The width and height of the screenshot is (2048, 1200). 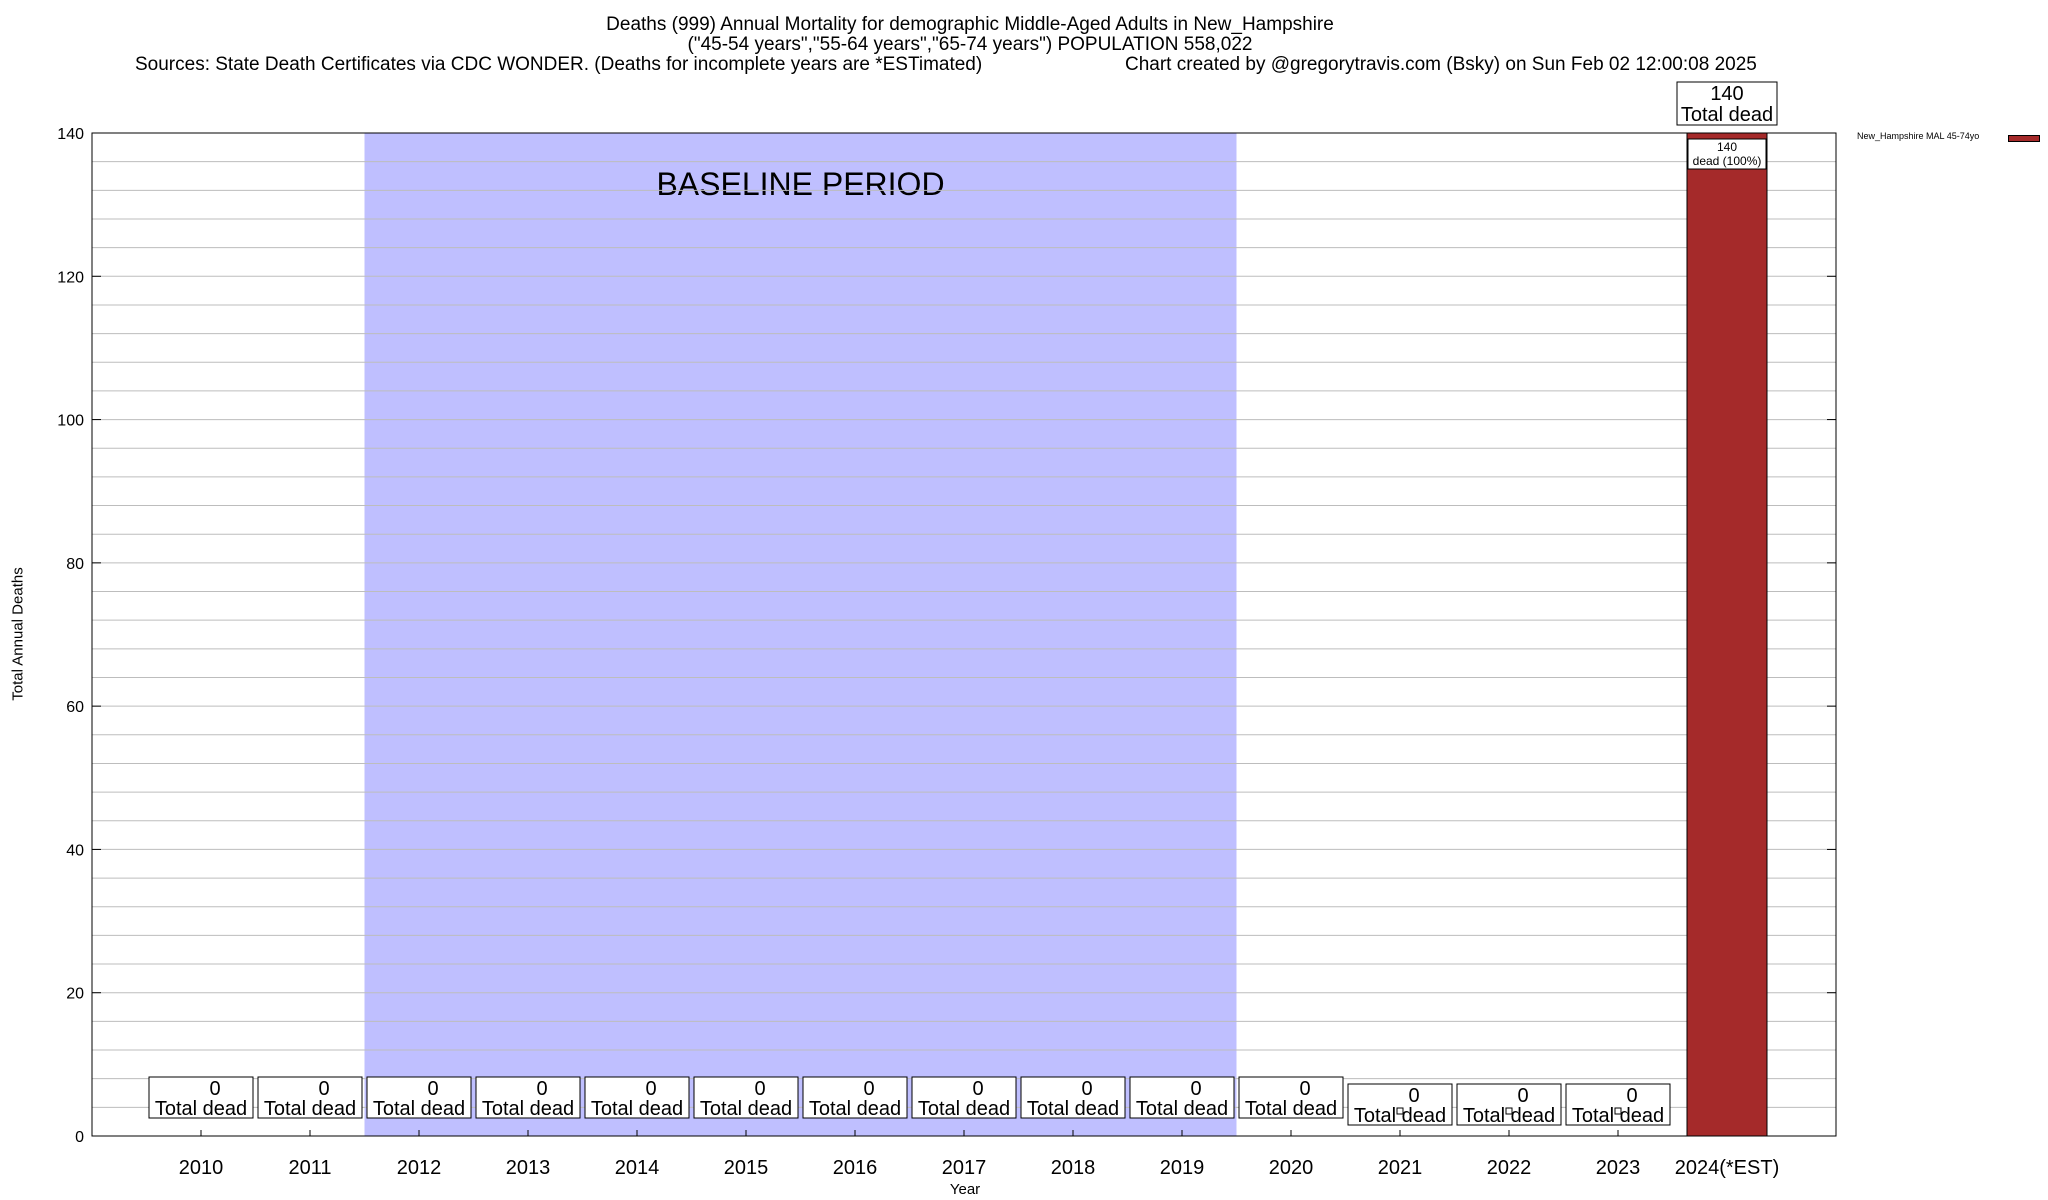 I want to click on x-axis-label: Year, so click(x=965, y=1189).